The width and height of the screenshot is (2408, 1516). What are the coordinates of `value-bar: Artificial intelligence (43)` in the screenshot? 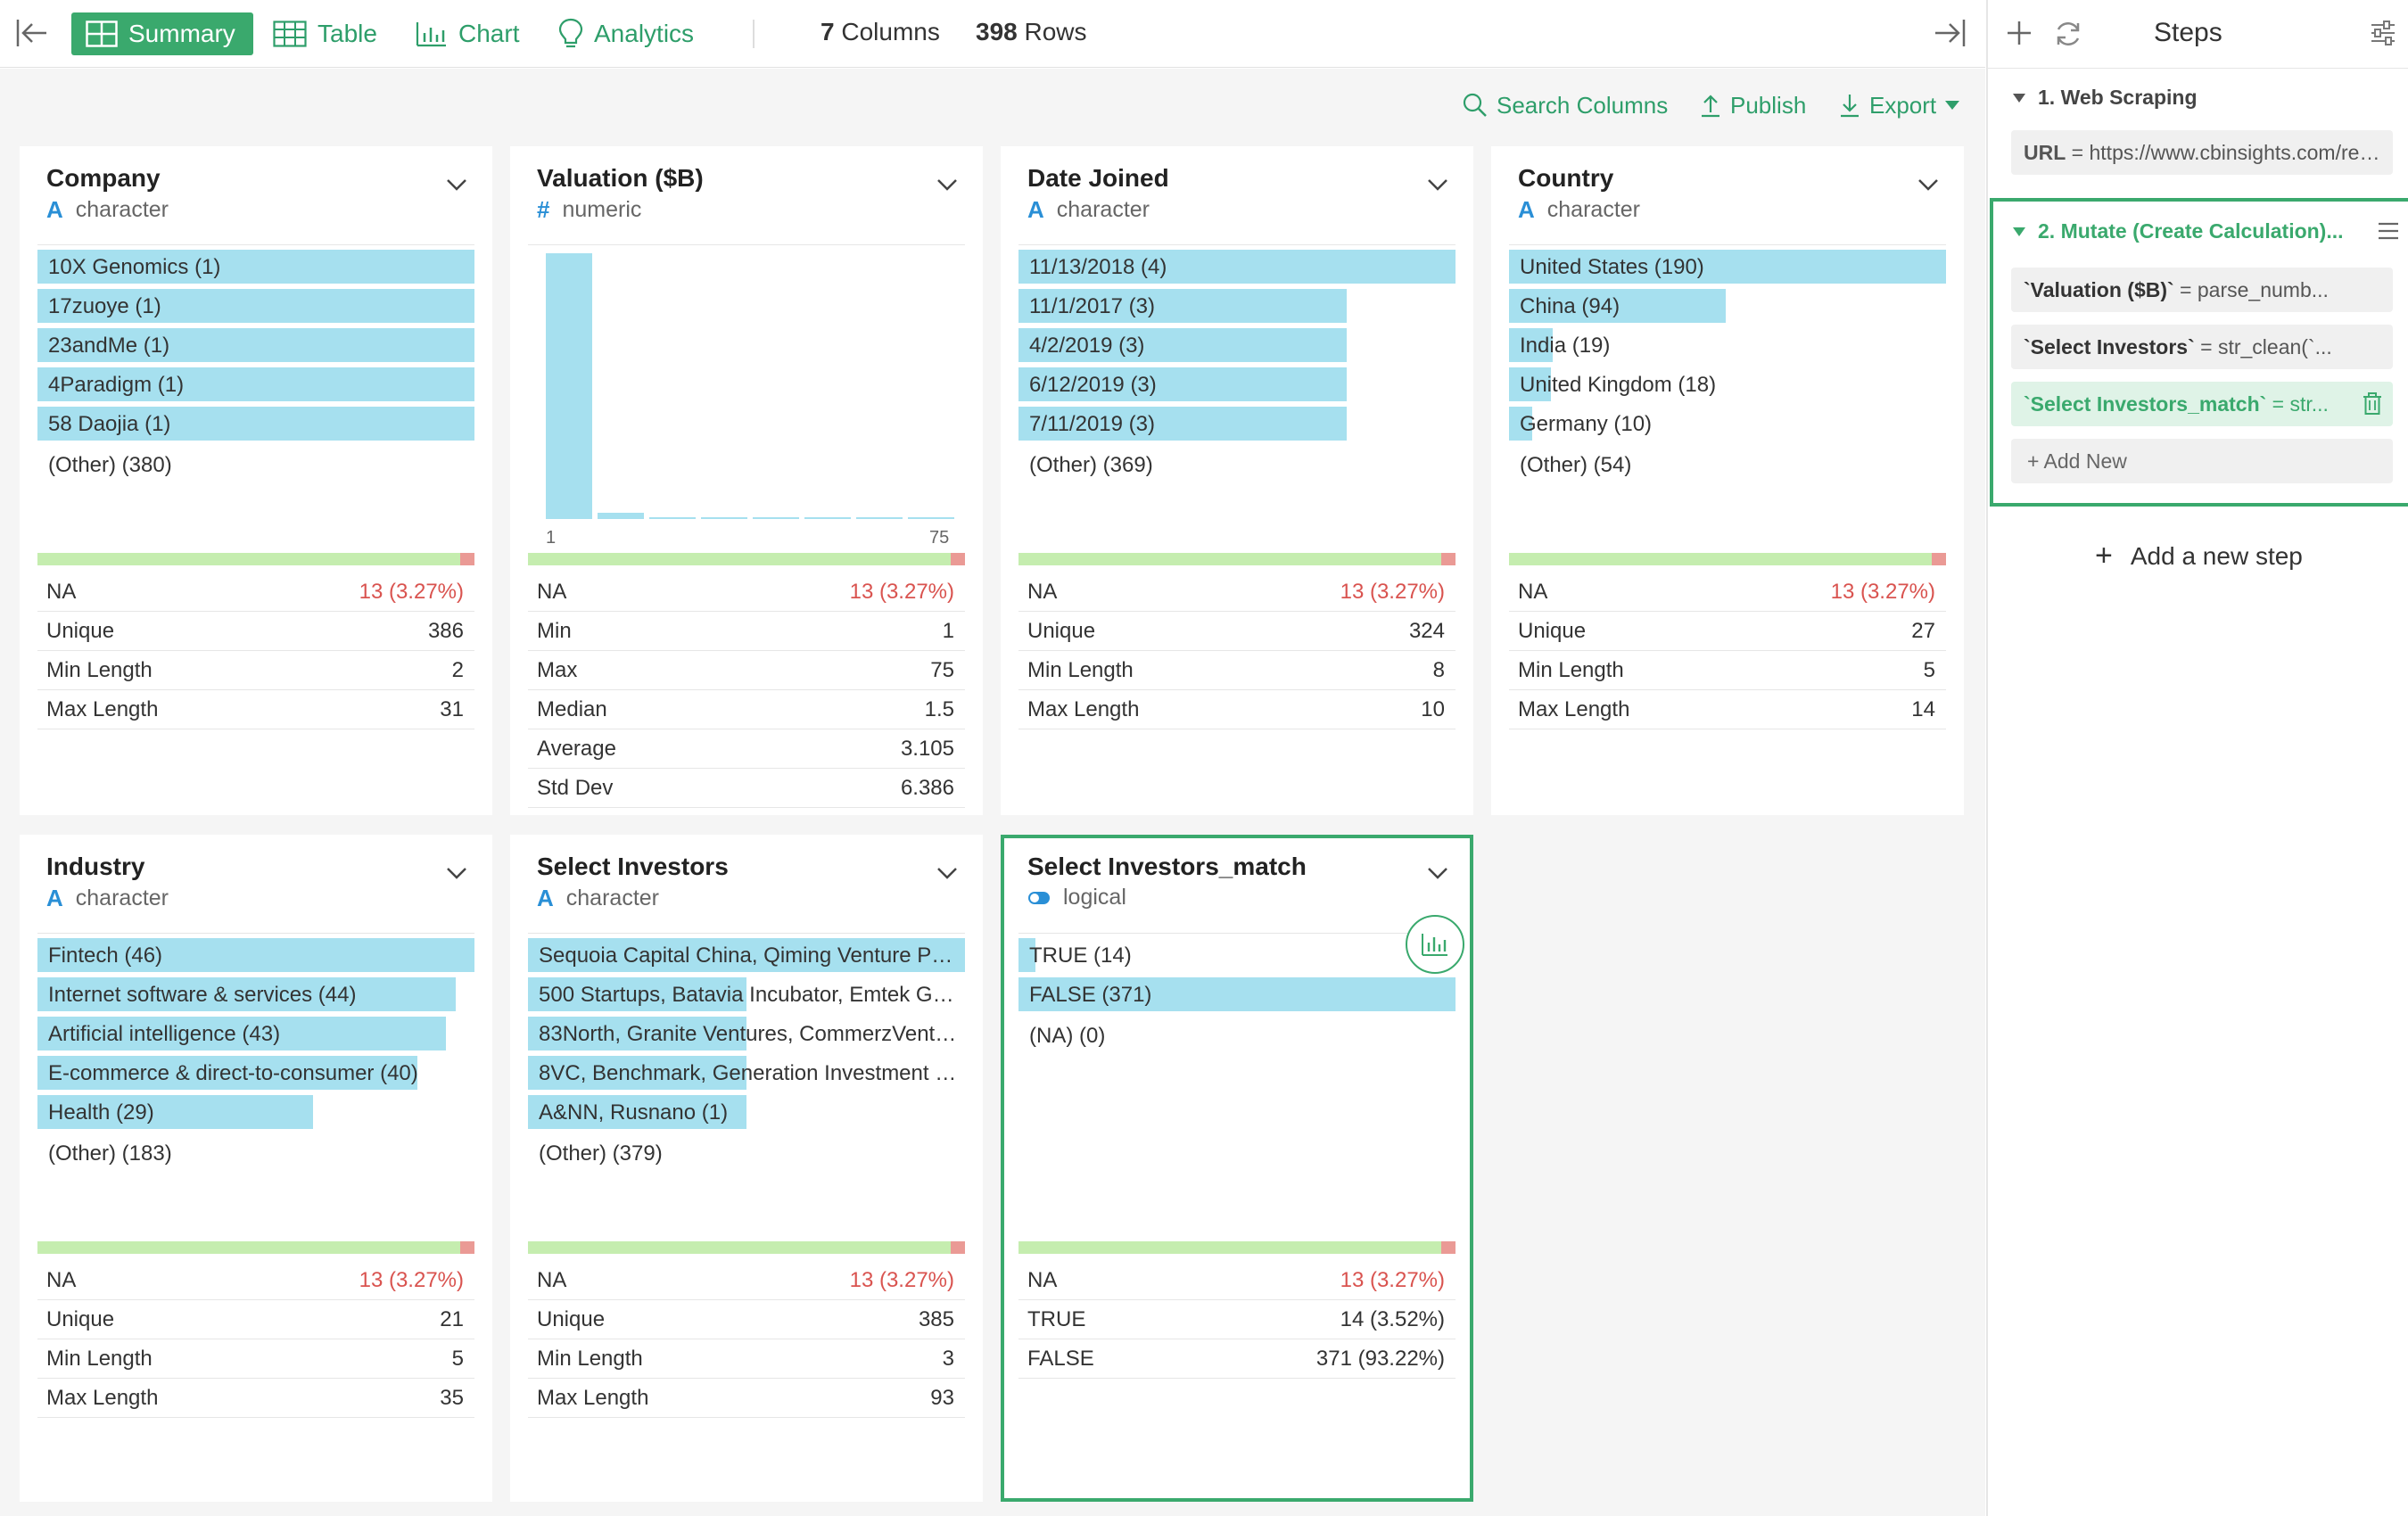 It's located at (256, 1033).